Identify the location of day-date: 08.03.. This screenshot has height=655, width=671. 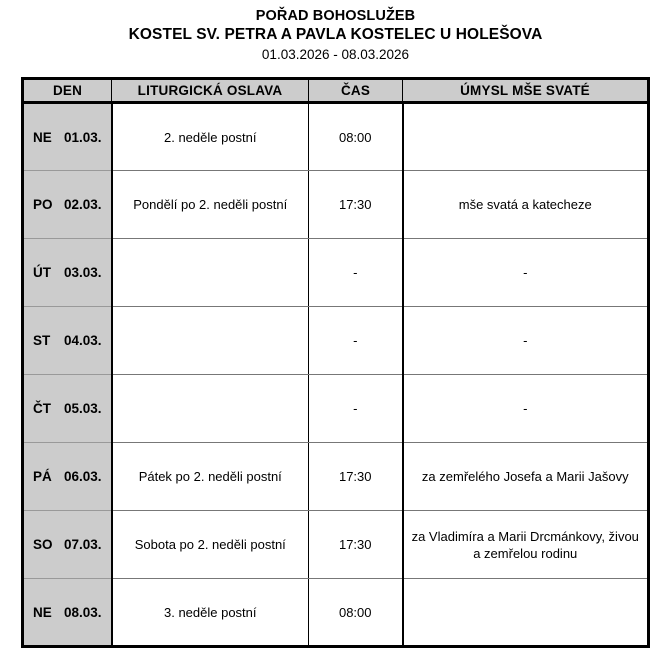
(83, 612).